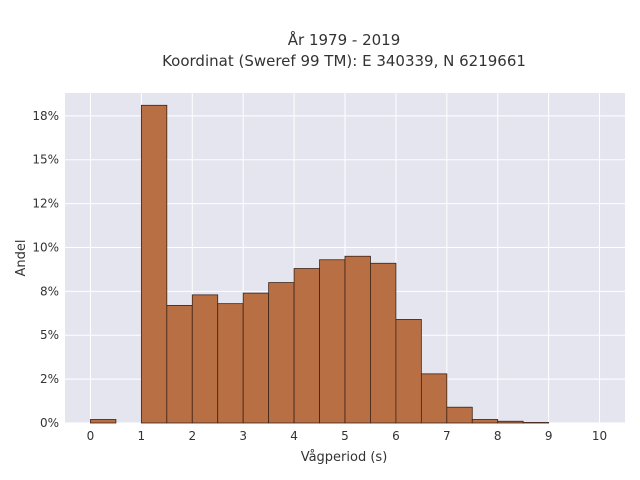 The width and height of the screenshot is (640, 480). I want to click on x-axis-label: Vågperiod (s), so click(344, 457).